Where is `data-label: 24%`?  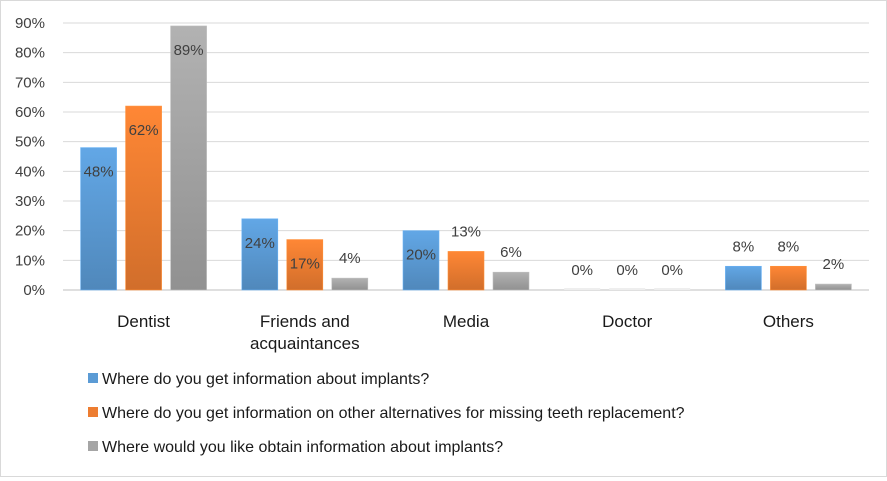 data-label: 24% is located at coordinates (260, 243).